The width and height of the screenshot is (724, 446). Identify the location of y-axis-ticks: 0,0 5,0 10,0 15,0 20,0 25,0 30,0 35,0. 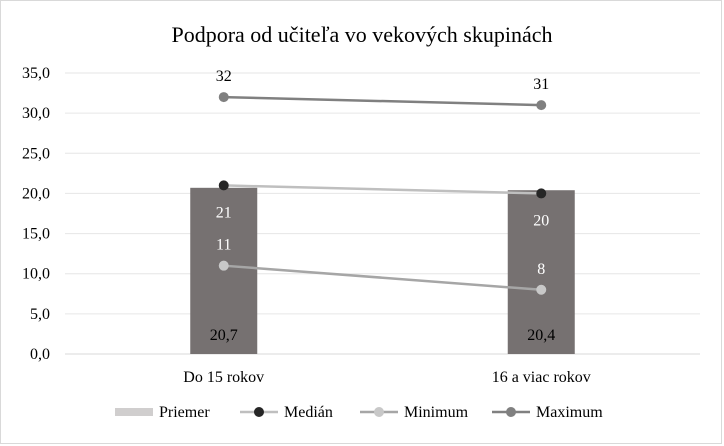
(36, 214).